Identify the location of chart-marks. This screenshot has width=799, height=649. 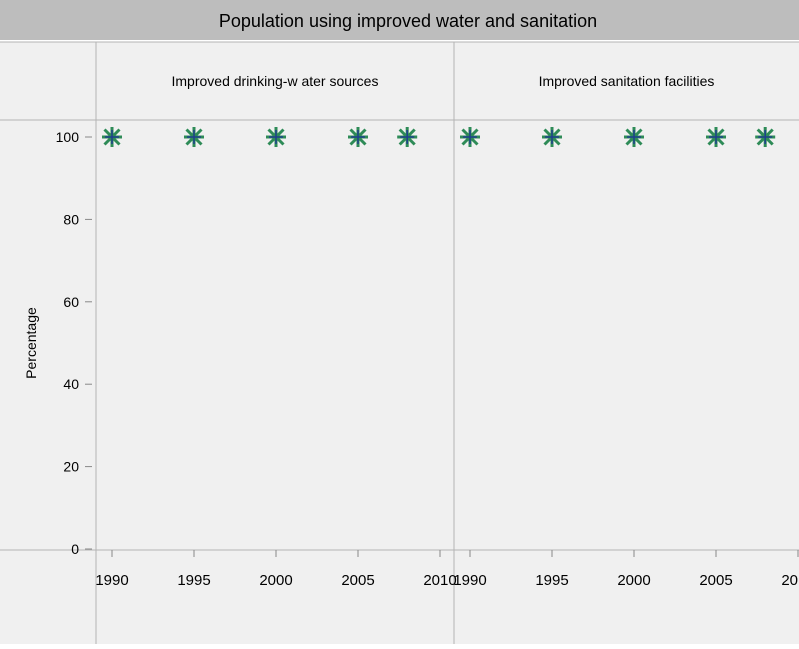
(439, 137).